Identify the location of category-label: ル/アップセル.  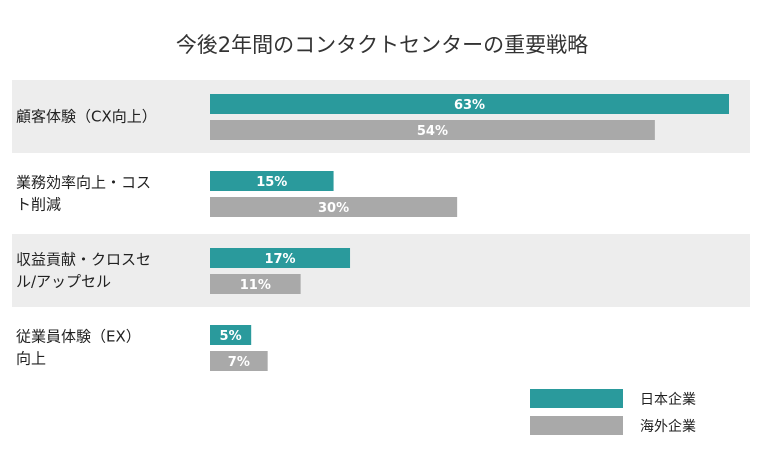
(63, 282).